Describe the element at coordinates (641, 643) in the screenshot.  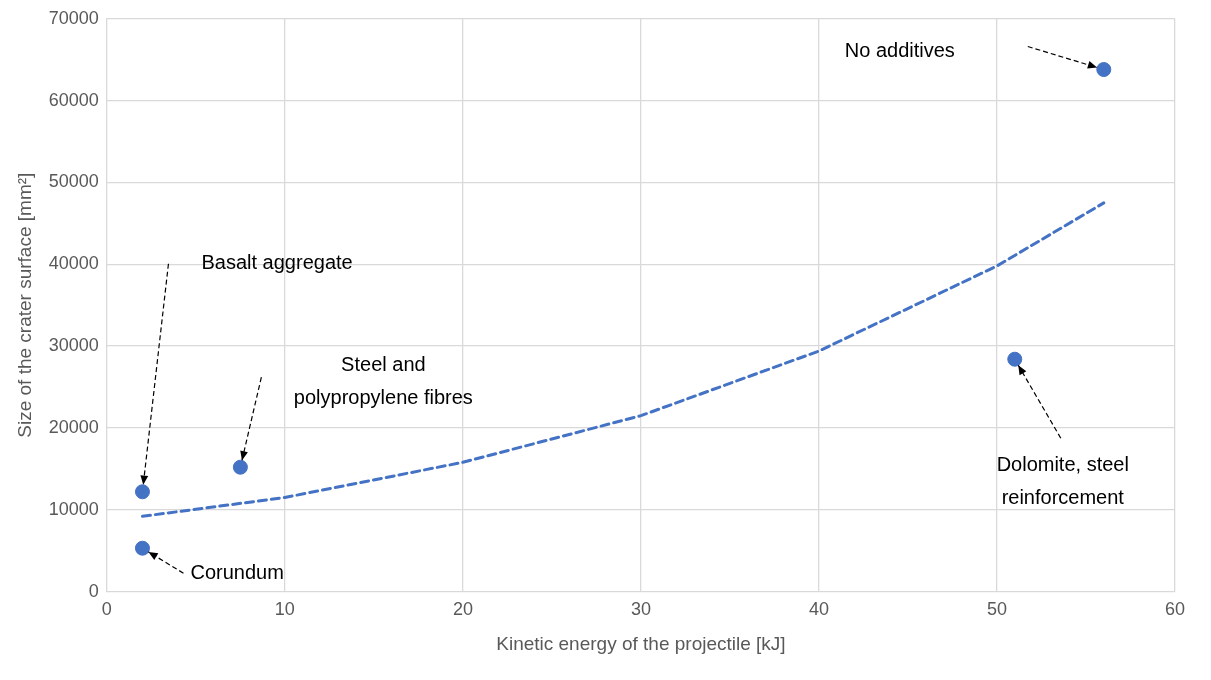
I see `x-axis-title: Kinetic energy of the projectile [kJ]` at that location.